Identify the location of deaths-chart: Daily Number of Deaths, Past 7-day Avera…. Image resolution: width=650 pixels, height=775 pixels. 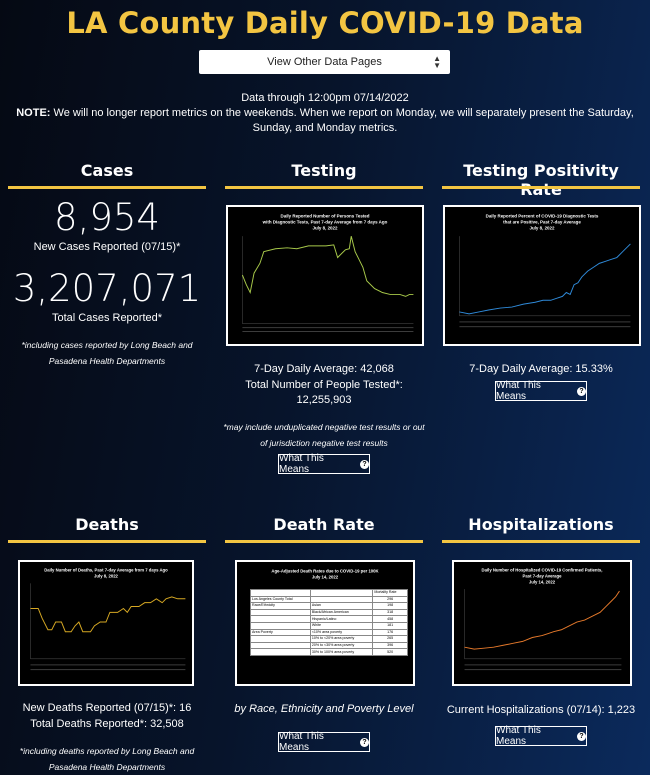
(106, 623).